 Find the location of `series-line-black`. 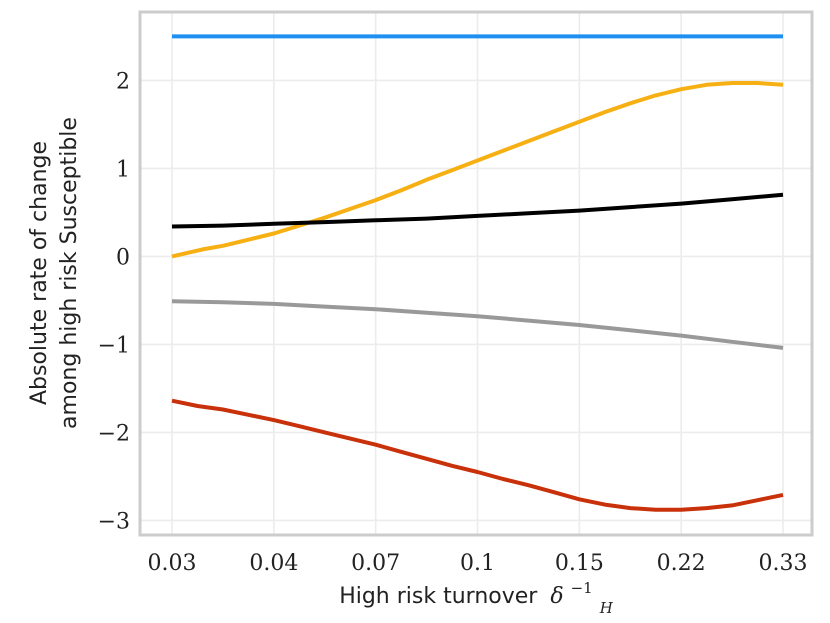

series-line-black is located at coordinates (477, 210).